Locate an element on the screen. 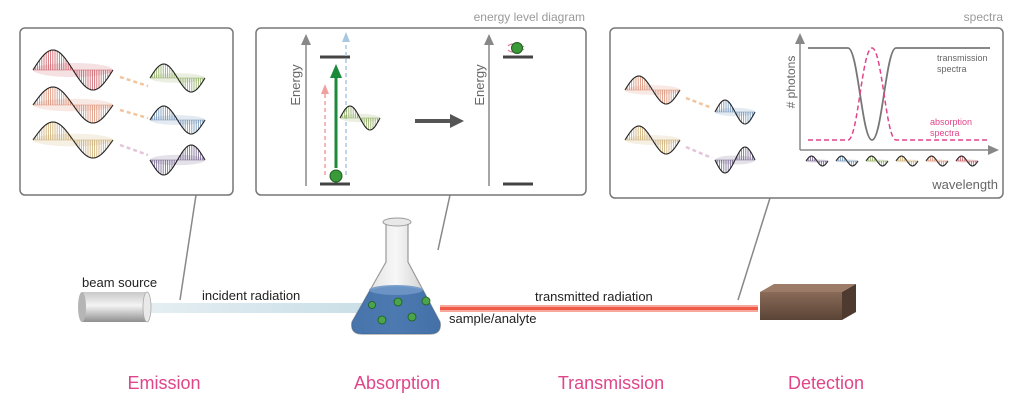 The width and height of the screenshot is (1024, 407). stage-absorption: Absorption is located at coordinates (397, 383).